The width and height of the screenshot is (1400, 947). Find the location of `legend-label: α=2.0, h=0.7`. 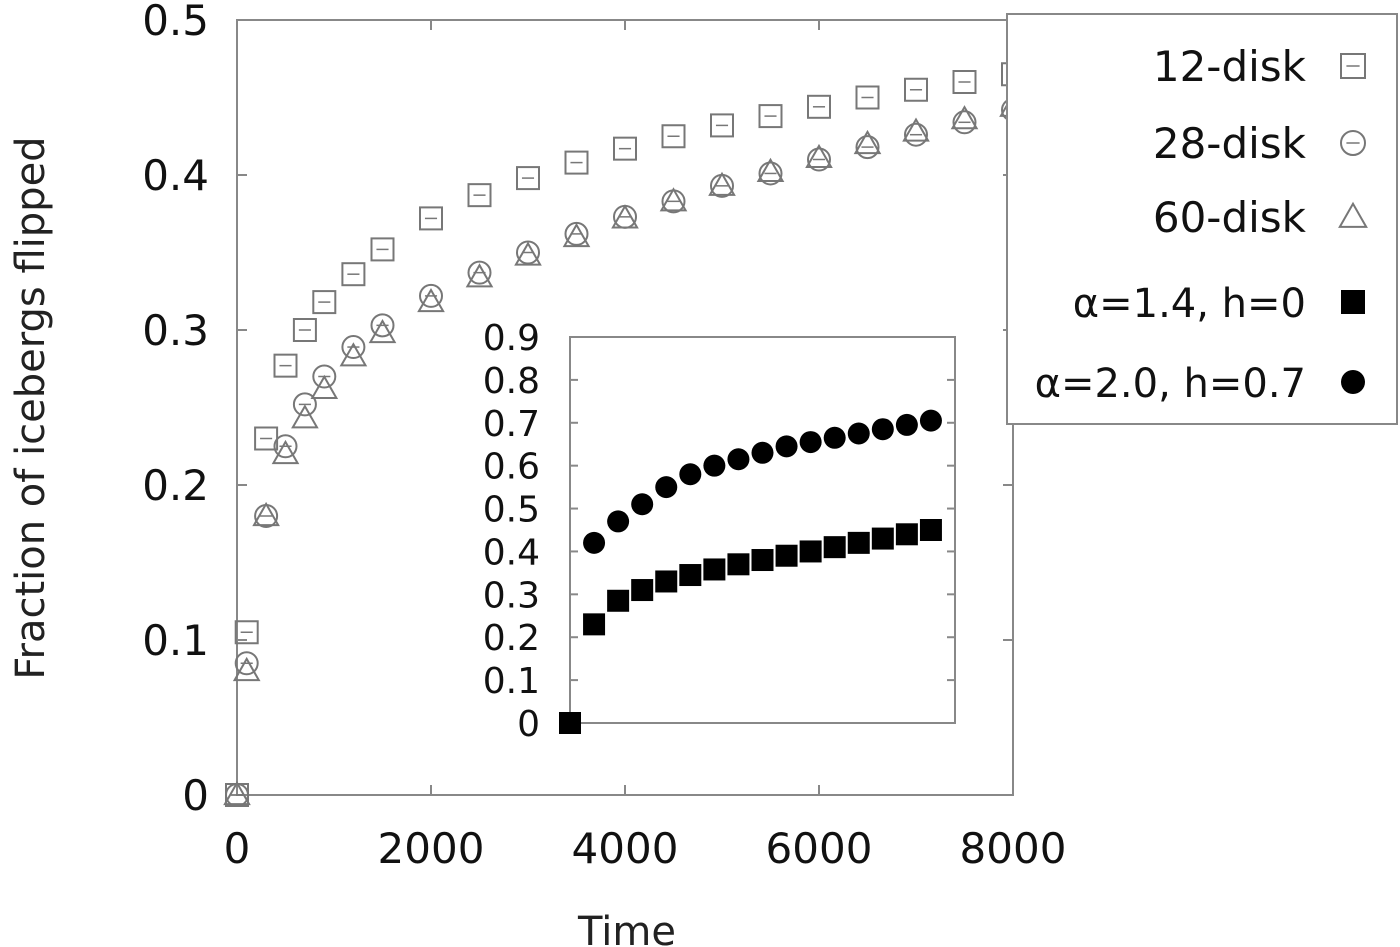

legend-label: α=2.0, h=0.7 is located at coordinates (1170, 384).